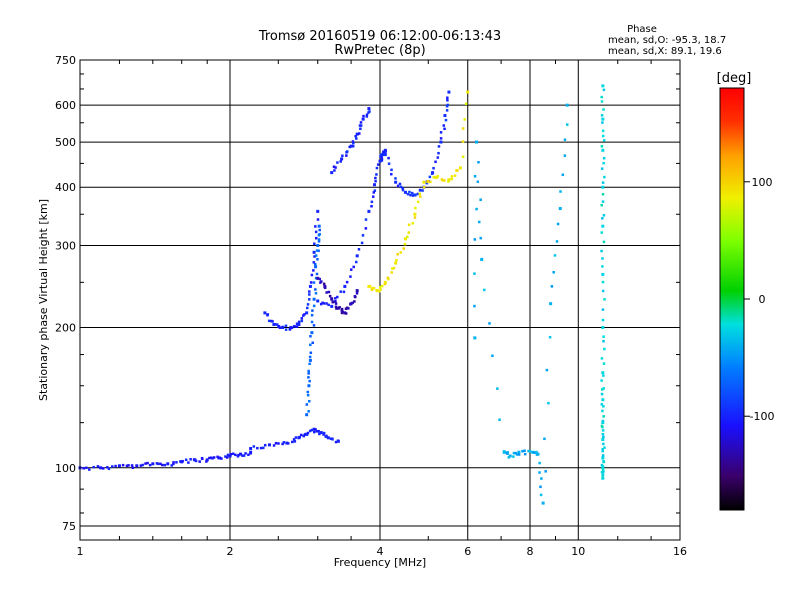 The image size is (800, 600). I want to click on x-tick-label: 1, so click(80, 551).